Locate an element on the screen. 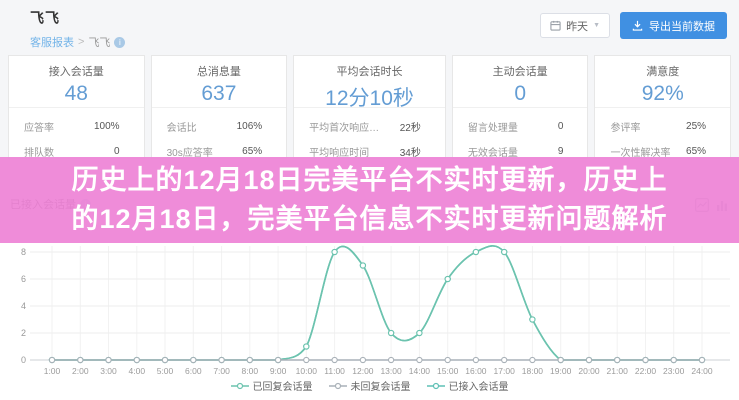 This screenshot has width=739, height=400. metric-row: 平均首次响应时... 22秒 is located at coordinates (369, 126).